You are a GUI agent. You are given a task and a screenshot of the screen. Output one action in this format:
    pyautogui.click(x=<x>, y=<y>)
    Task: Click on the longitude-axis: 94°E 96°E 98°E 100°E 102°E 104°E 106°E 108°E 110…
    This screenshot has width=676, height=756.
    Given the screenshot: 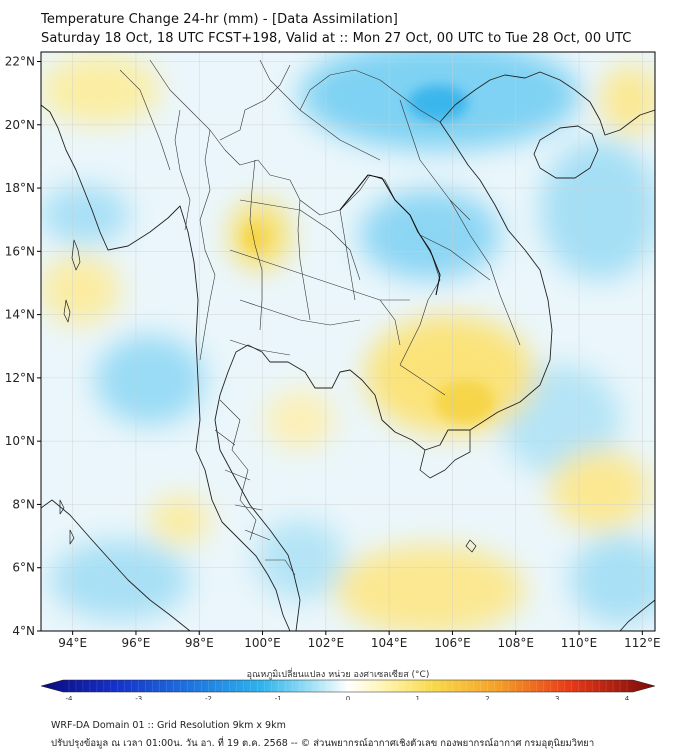 What is the action you would take?
    pyautogui.click(x=359, y=640)
    